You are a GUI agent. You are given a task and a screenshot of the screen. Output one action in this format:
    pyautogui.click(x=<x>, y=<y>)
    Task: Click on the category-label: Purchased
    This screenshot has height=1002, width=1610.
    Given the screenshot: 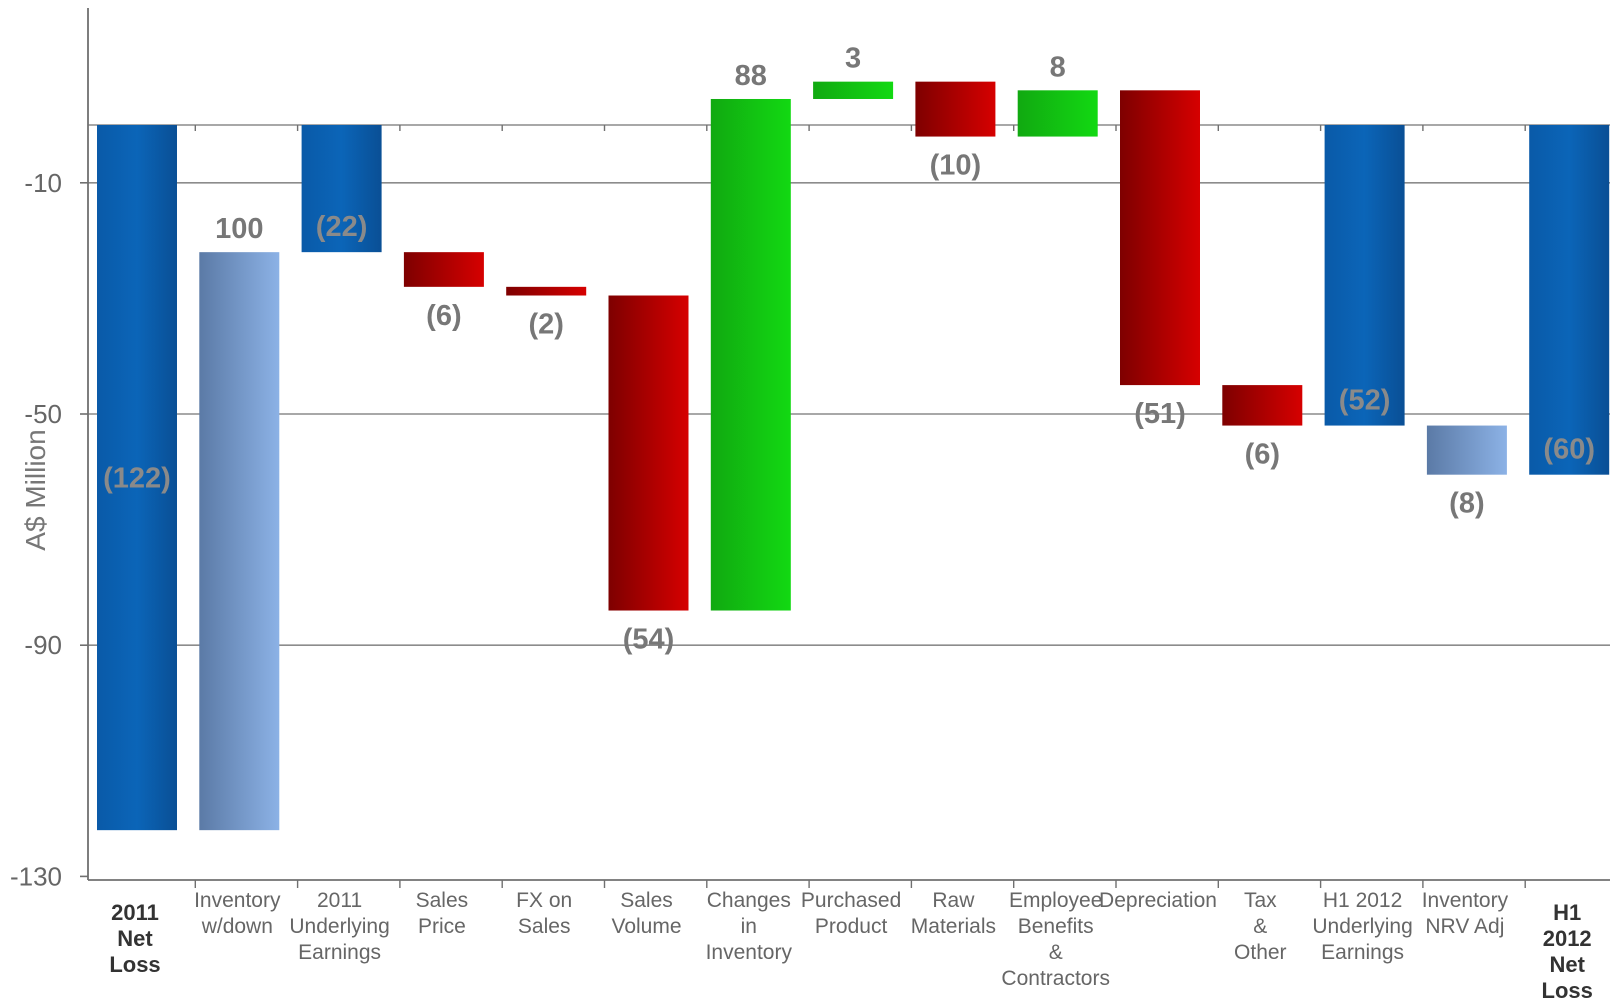 What is the action you would take?
    pyautogui.click(x=851, y=900)
    